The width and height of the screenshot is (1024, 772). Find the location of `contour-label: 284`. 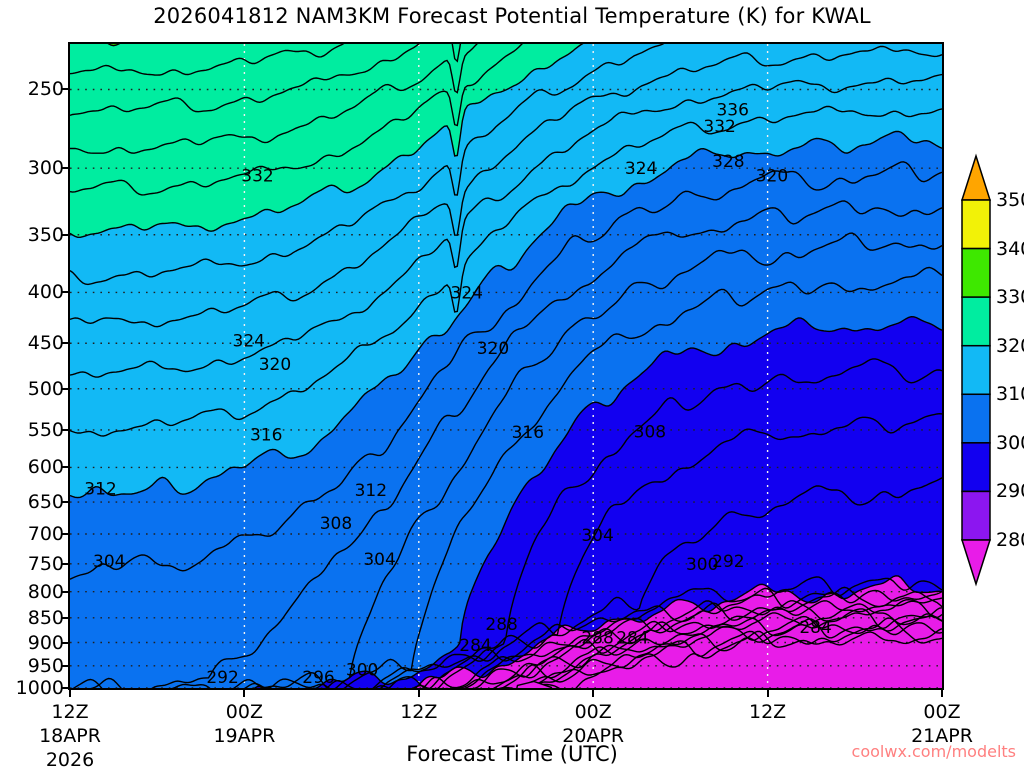

contour-label: 284 is located at coordinates (632, 639).